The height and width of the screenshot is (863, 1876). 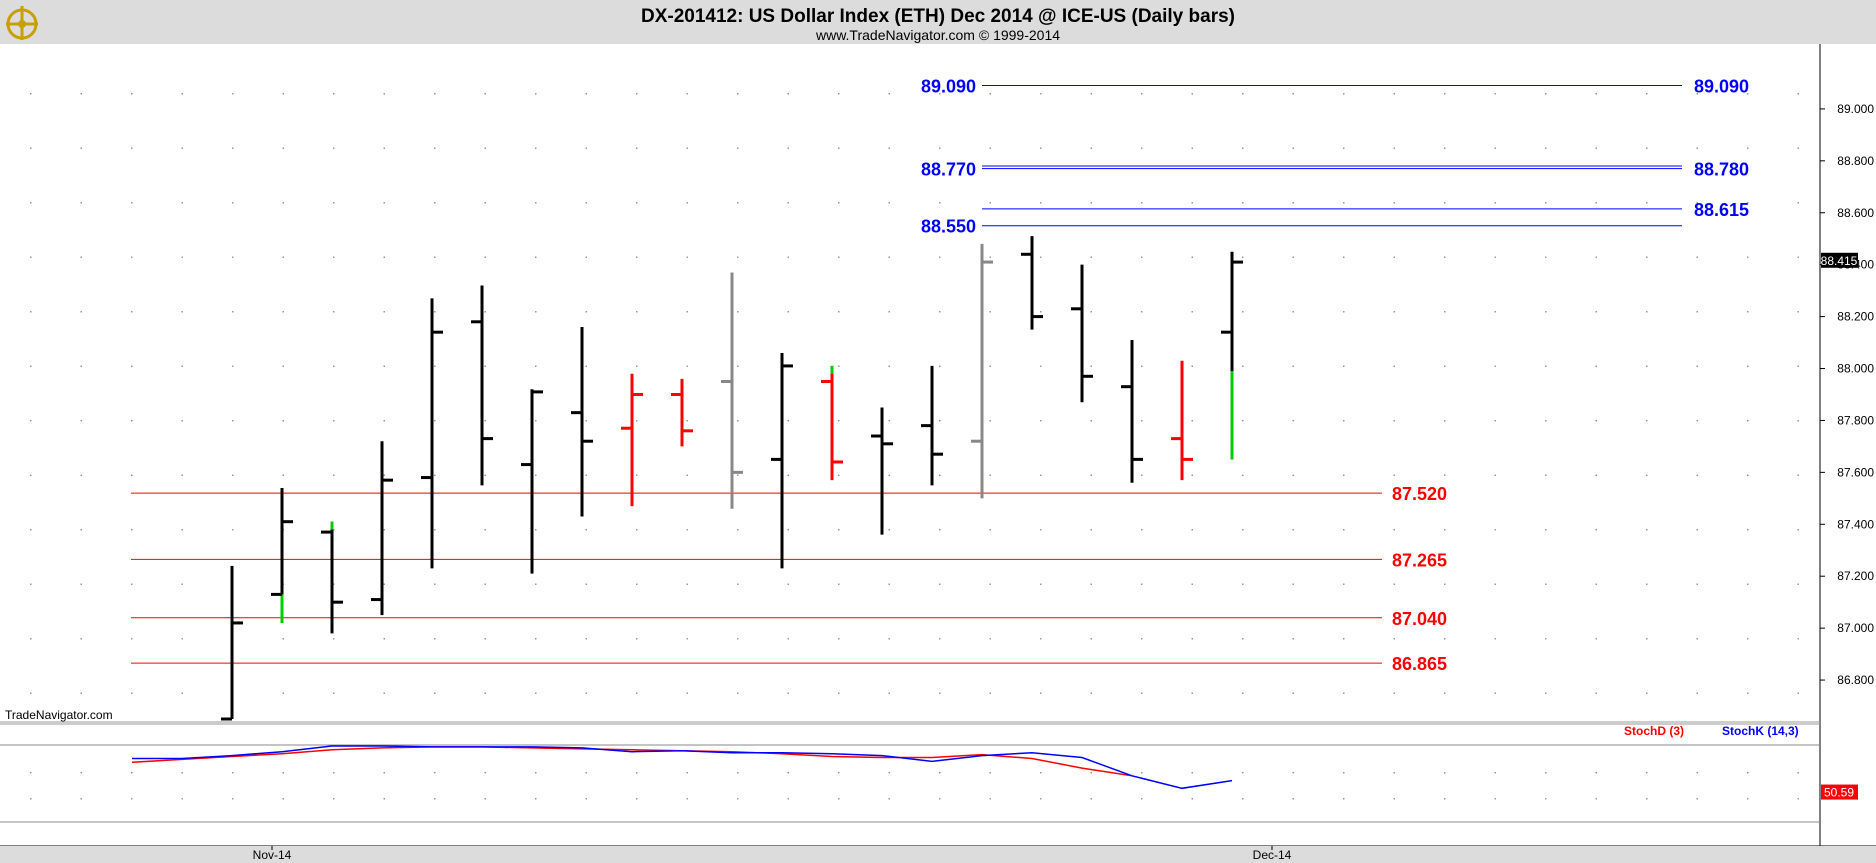 I want to click on support-label: 87.265, so click(x=1419, y=560).